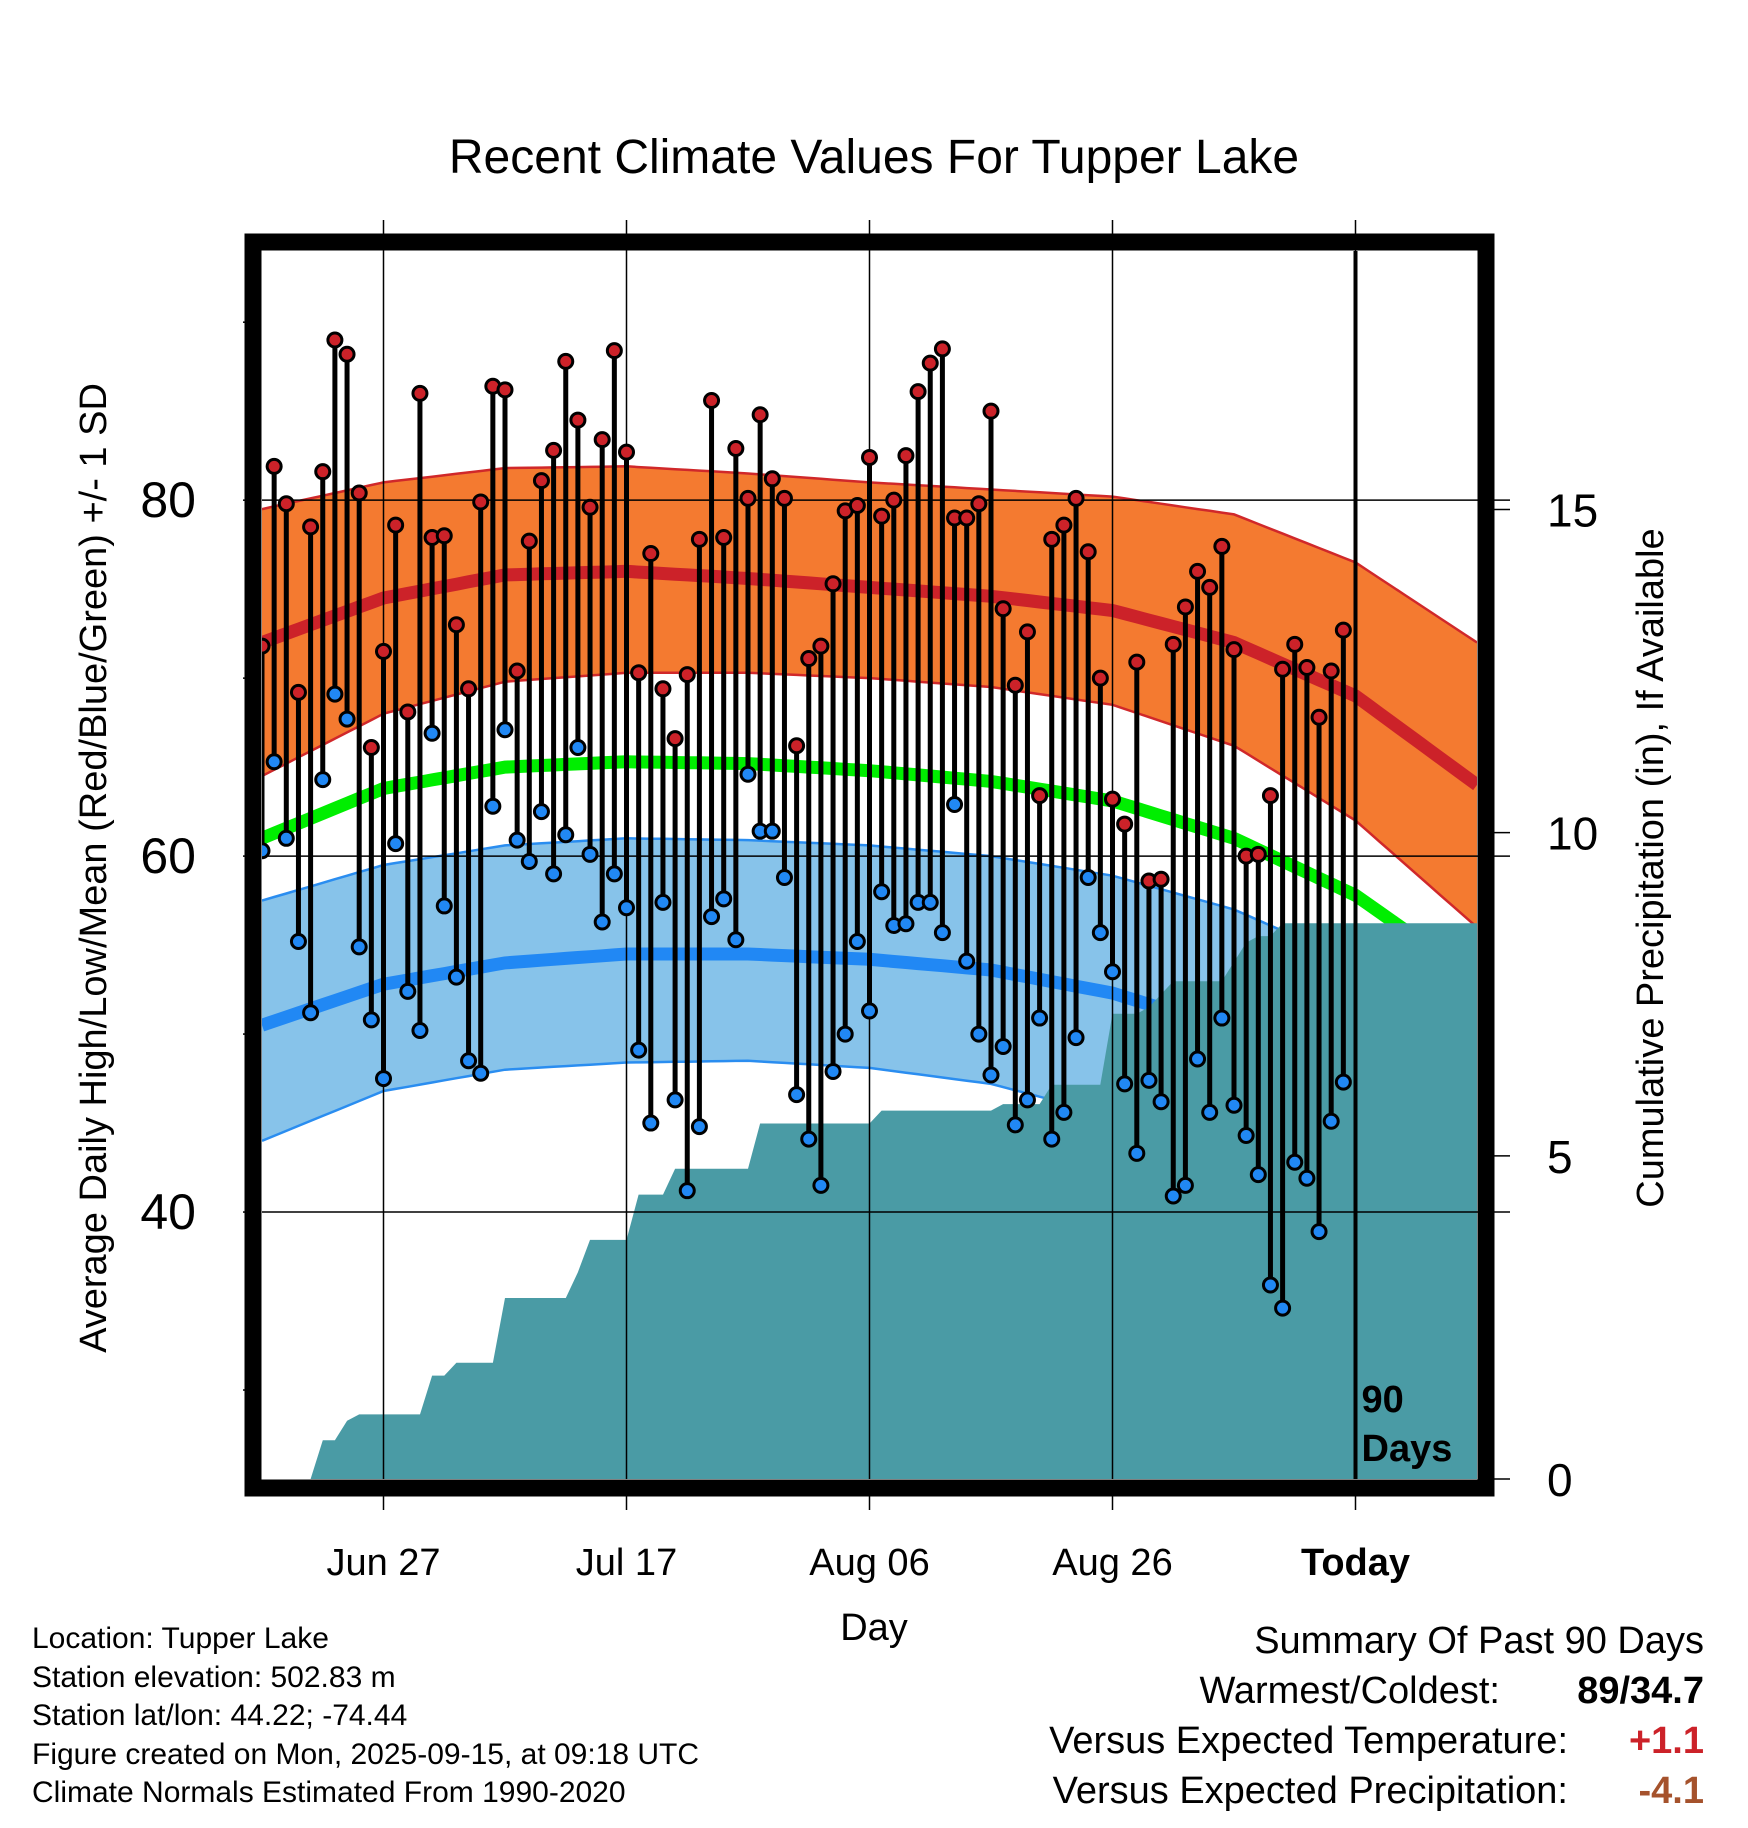 The image size is (1748, 1828). Describe the element at coordinates (1308, 1741) in the screenshot. I see `summary-temp-label: Versus Expected Temperature:` at that location.